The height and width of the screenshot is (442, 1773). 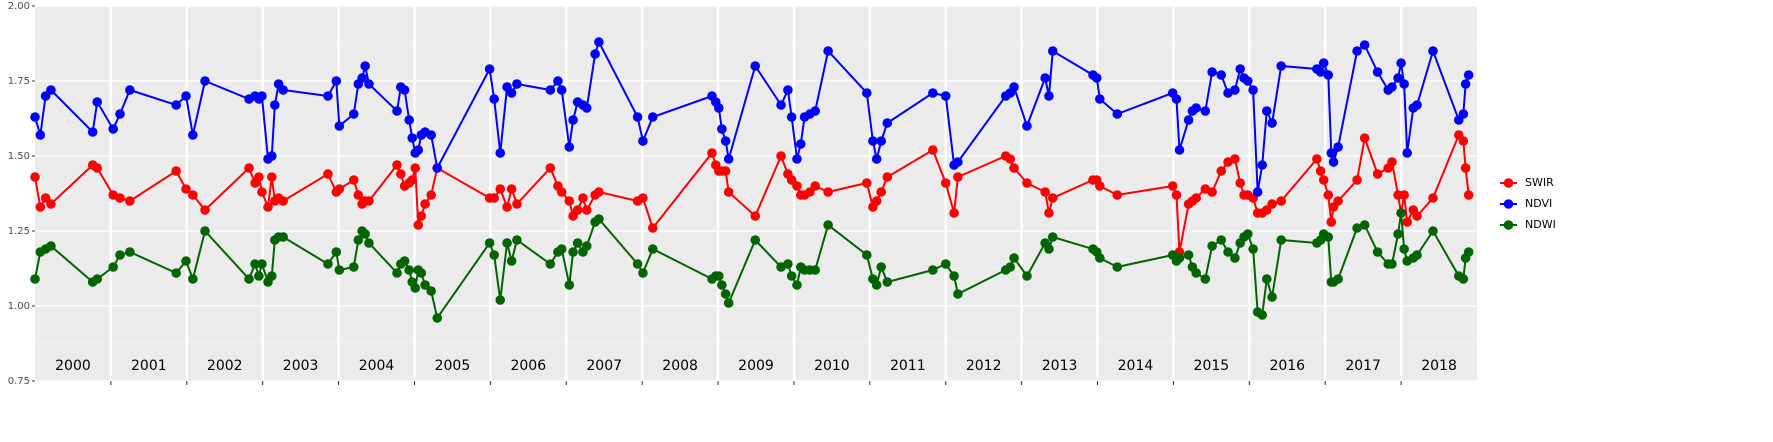 What do you see at coordinates (225, 366) in the screenshot?
I see `year-label: 2002` at bounding box center [225, 366].